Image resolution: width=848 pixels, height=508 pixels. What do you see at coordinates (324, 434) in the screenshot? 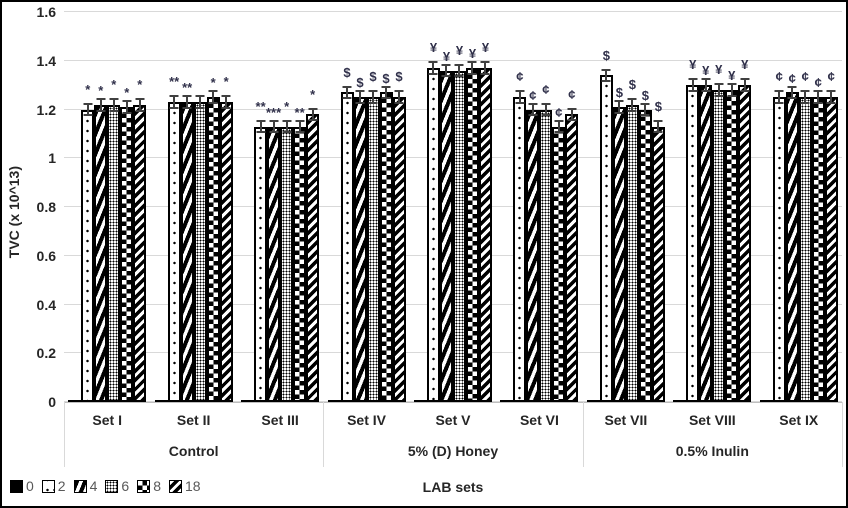
I see `category-separator` at bounding box center [324, 434].